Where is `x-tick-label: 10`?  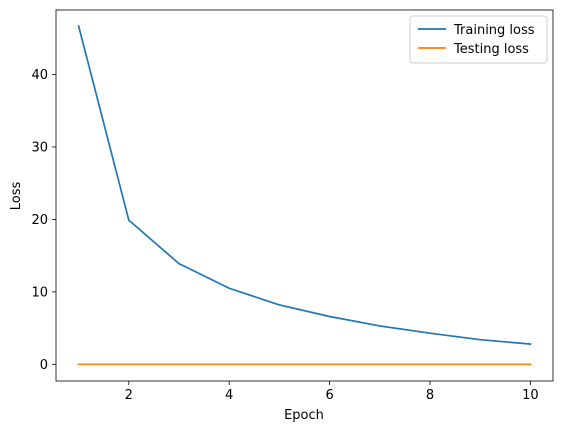
x-tick-label: 10 is located at coordinates (530, 395).